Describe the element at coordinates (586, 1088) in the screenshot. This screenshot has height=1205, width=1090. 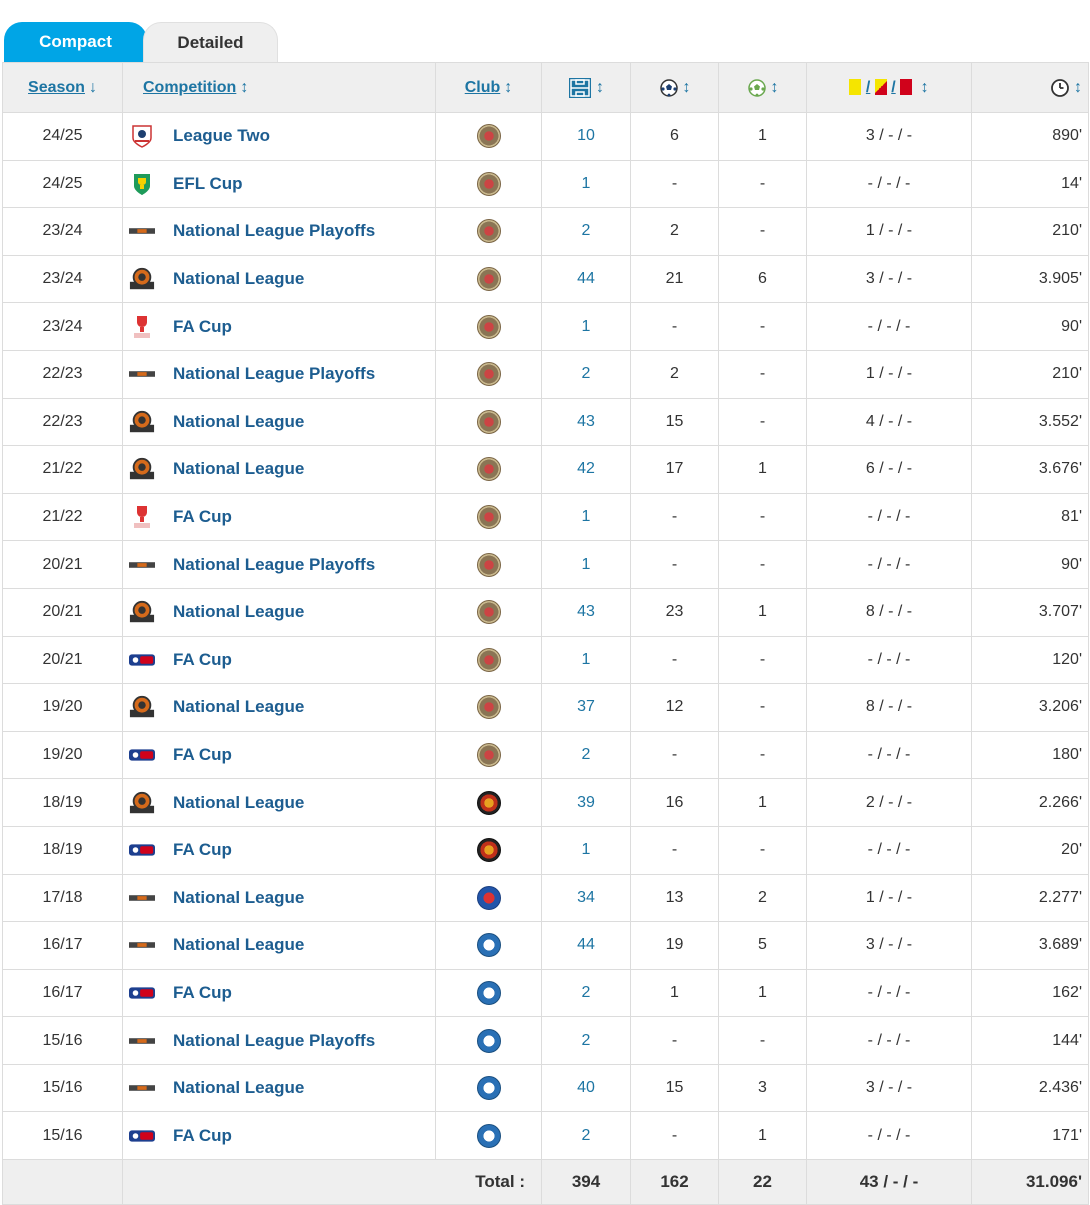
I see `appearances-link: 40` at that location.